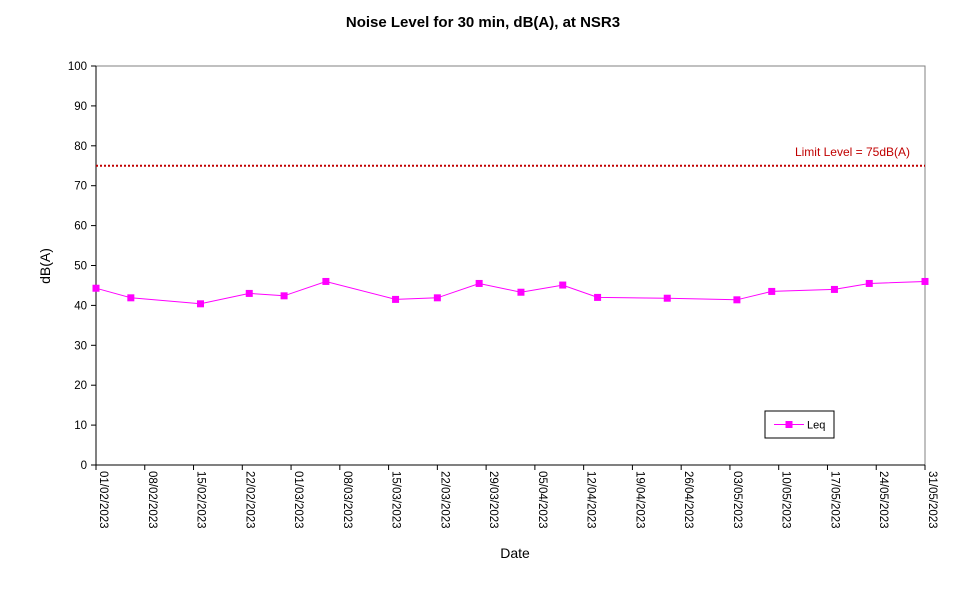 This screenshot has height=590, width=967. Describe the element at coordinates (591, 500) in the screenshot. I see `x-tick-label: 12/04/2023` at that location.